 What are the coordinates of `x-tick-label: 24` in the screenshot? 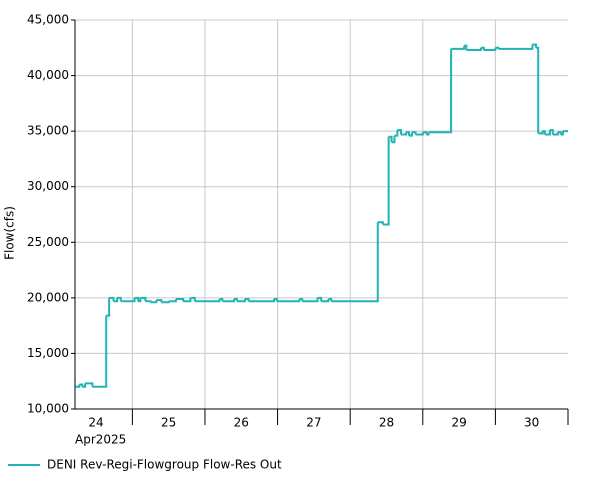 It's located at (95, 423).